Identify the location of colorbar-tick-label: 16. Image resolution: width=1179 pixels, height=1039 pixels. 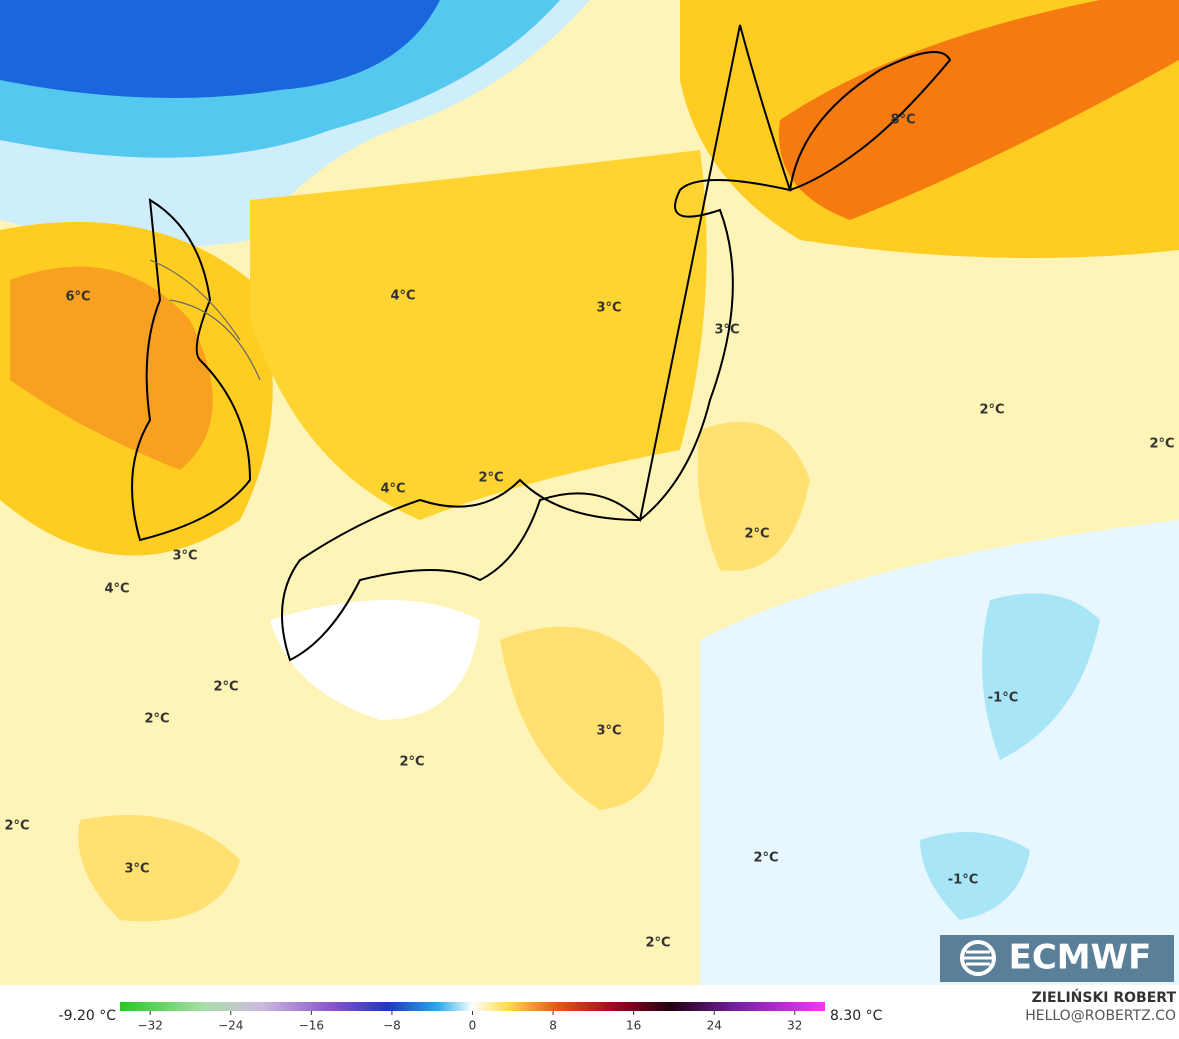
(633, 1026).